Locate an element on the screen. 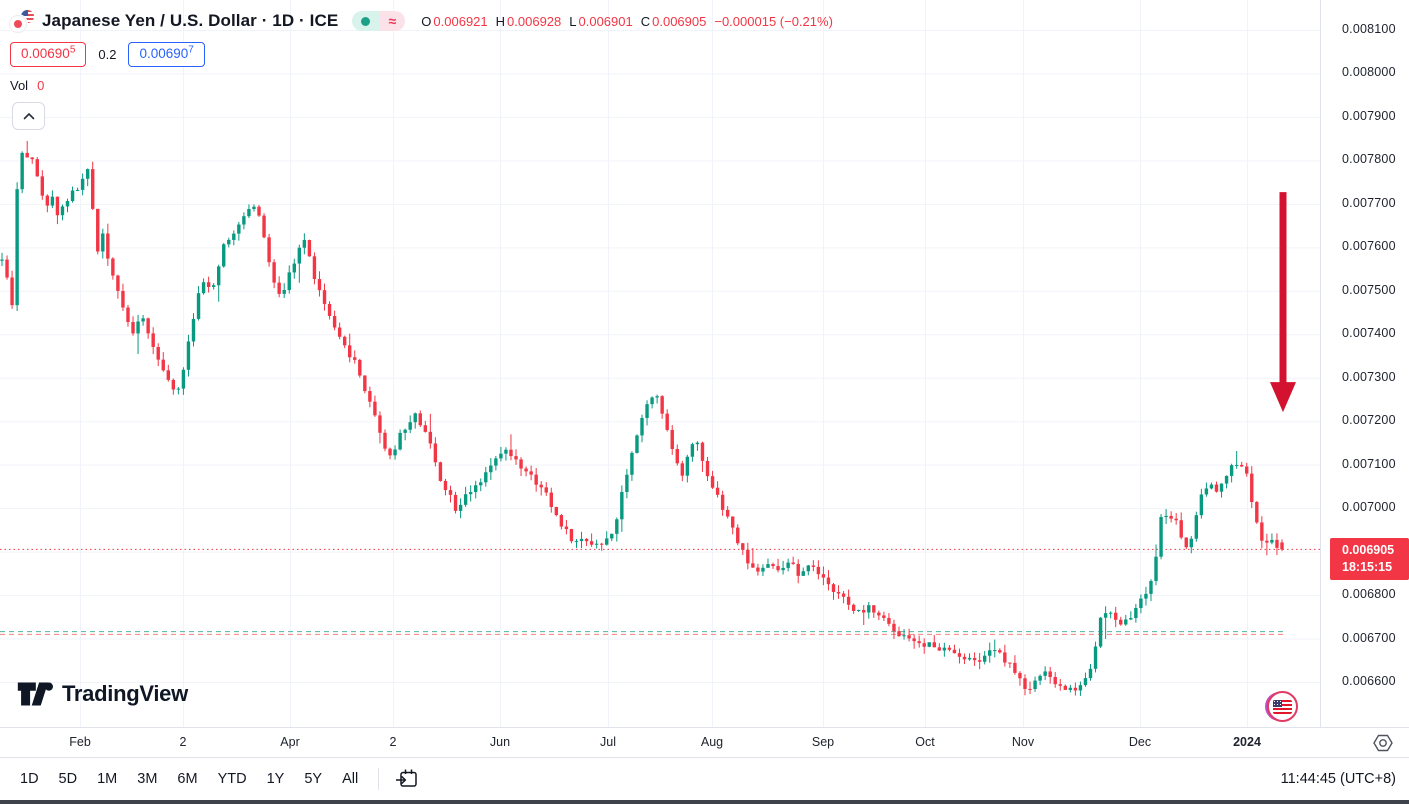 This screenshot has height=804, width=1409. range-button-3m: 3M is located at coordinates (147, 779).